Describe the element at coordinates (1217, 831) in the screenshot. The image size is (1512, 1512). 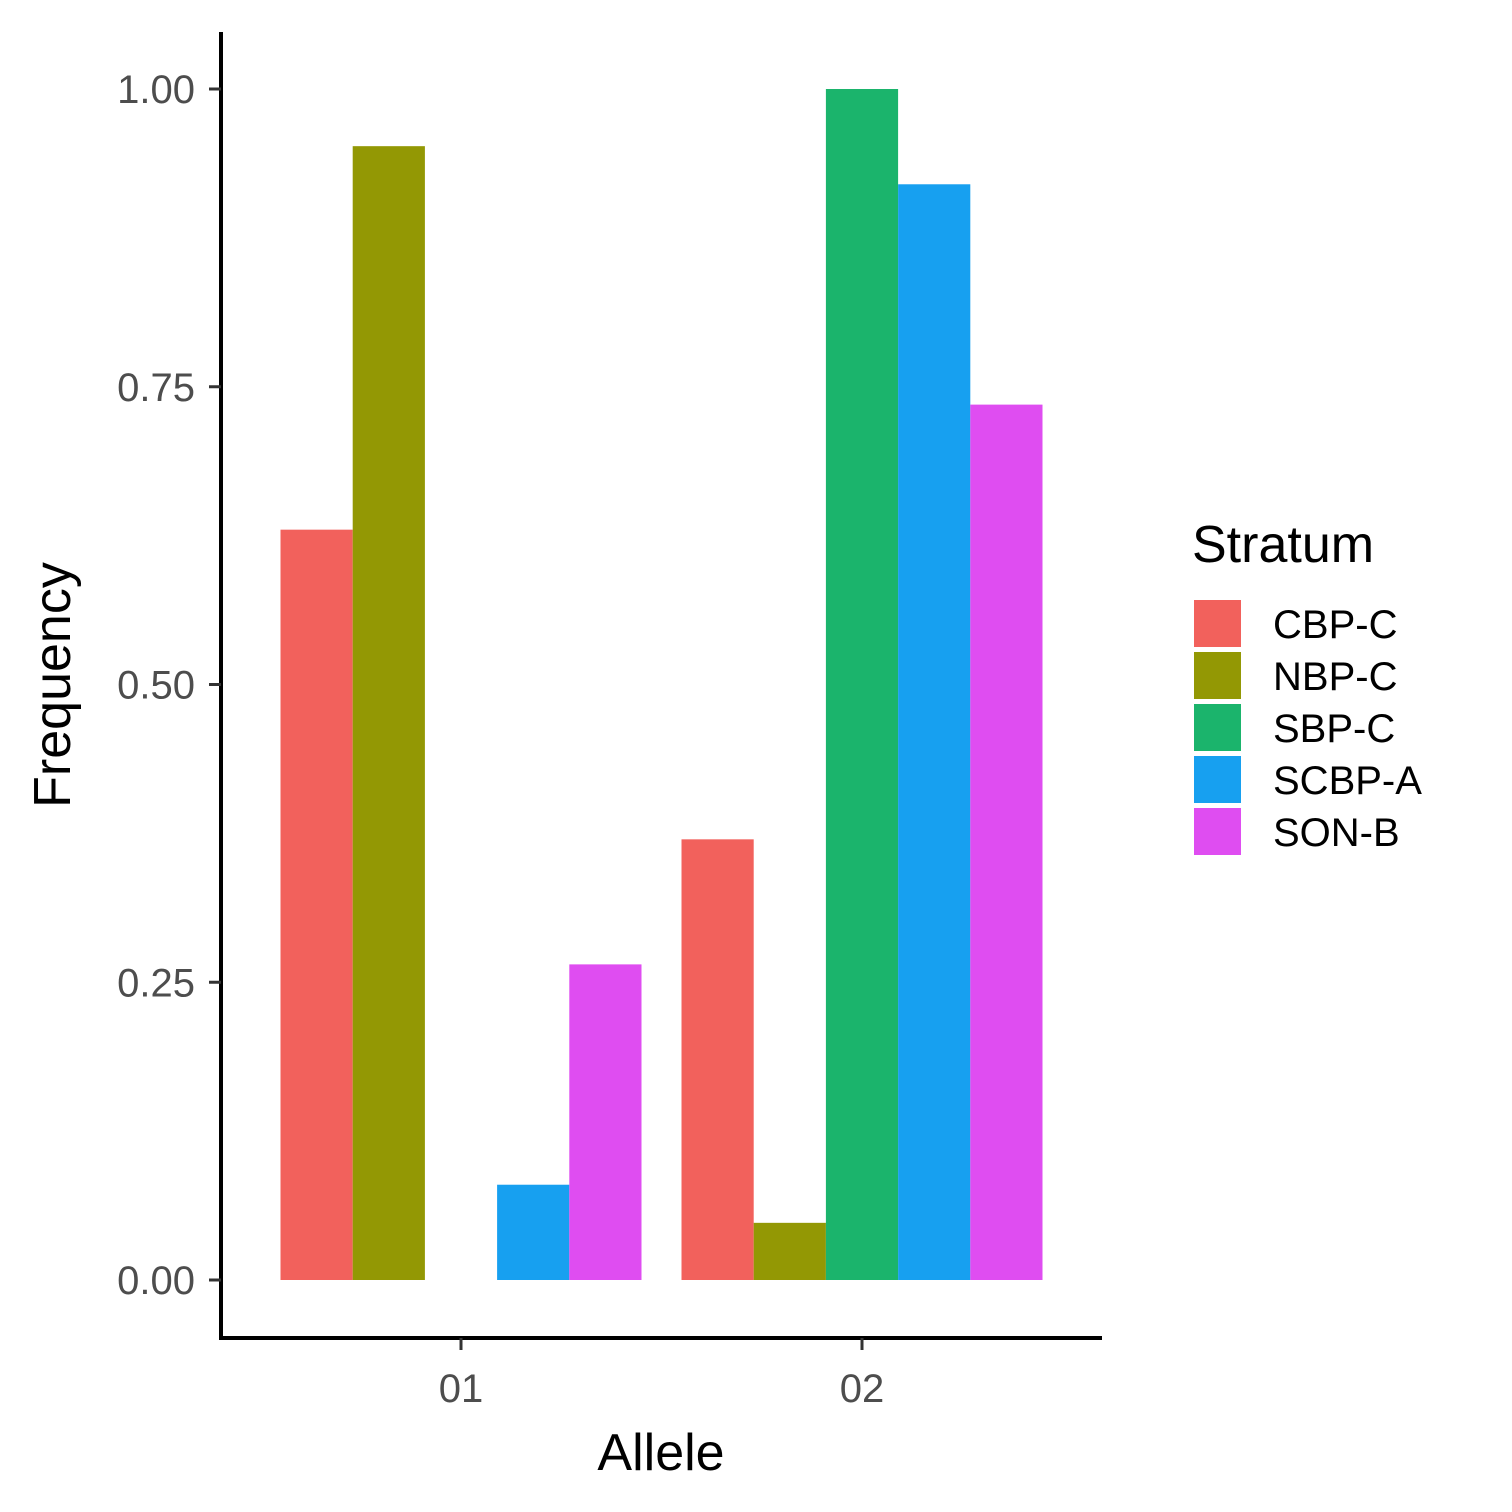
I see `legend-swatch-son-b` at that location.